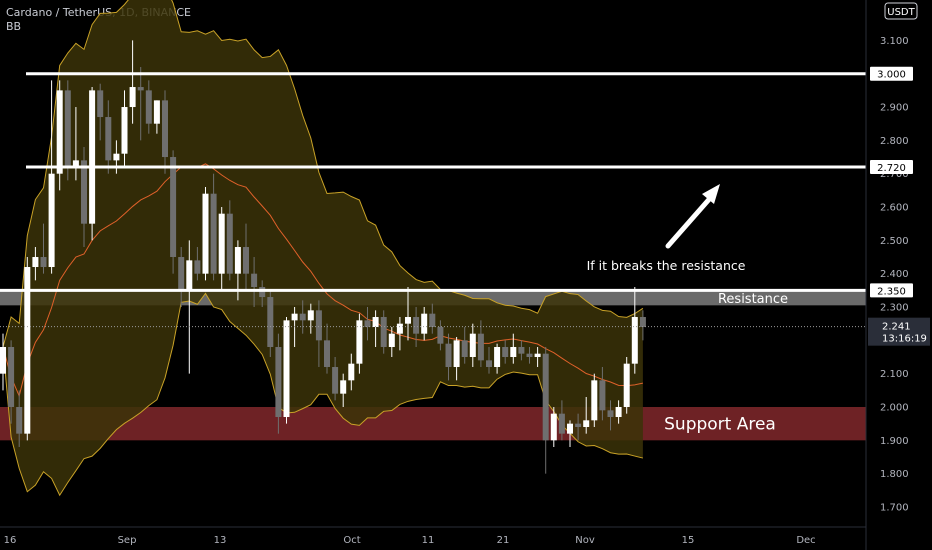  What do you see at coordinates (720, 425) in the screenshot?
I see `support-area-label: Support Area` at bounding box center [720, 425].